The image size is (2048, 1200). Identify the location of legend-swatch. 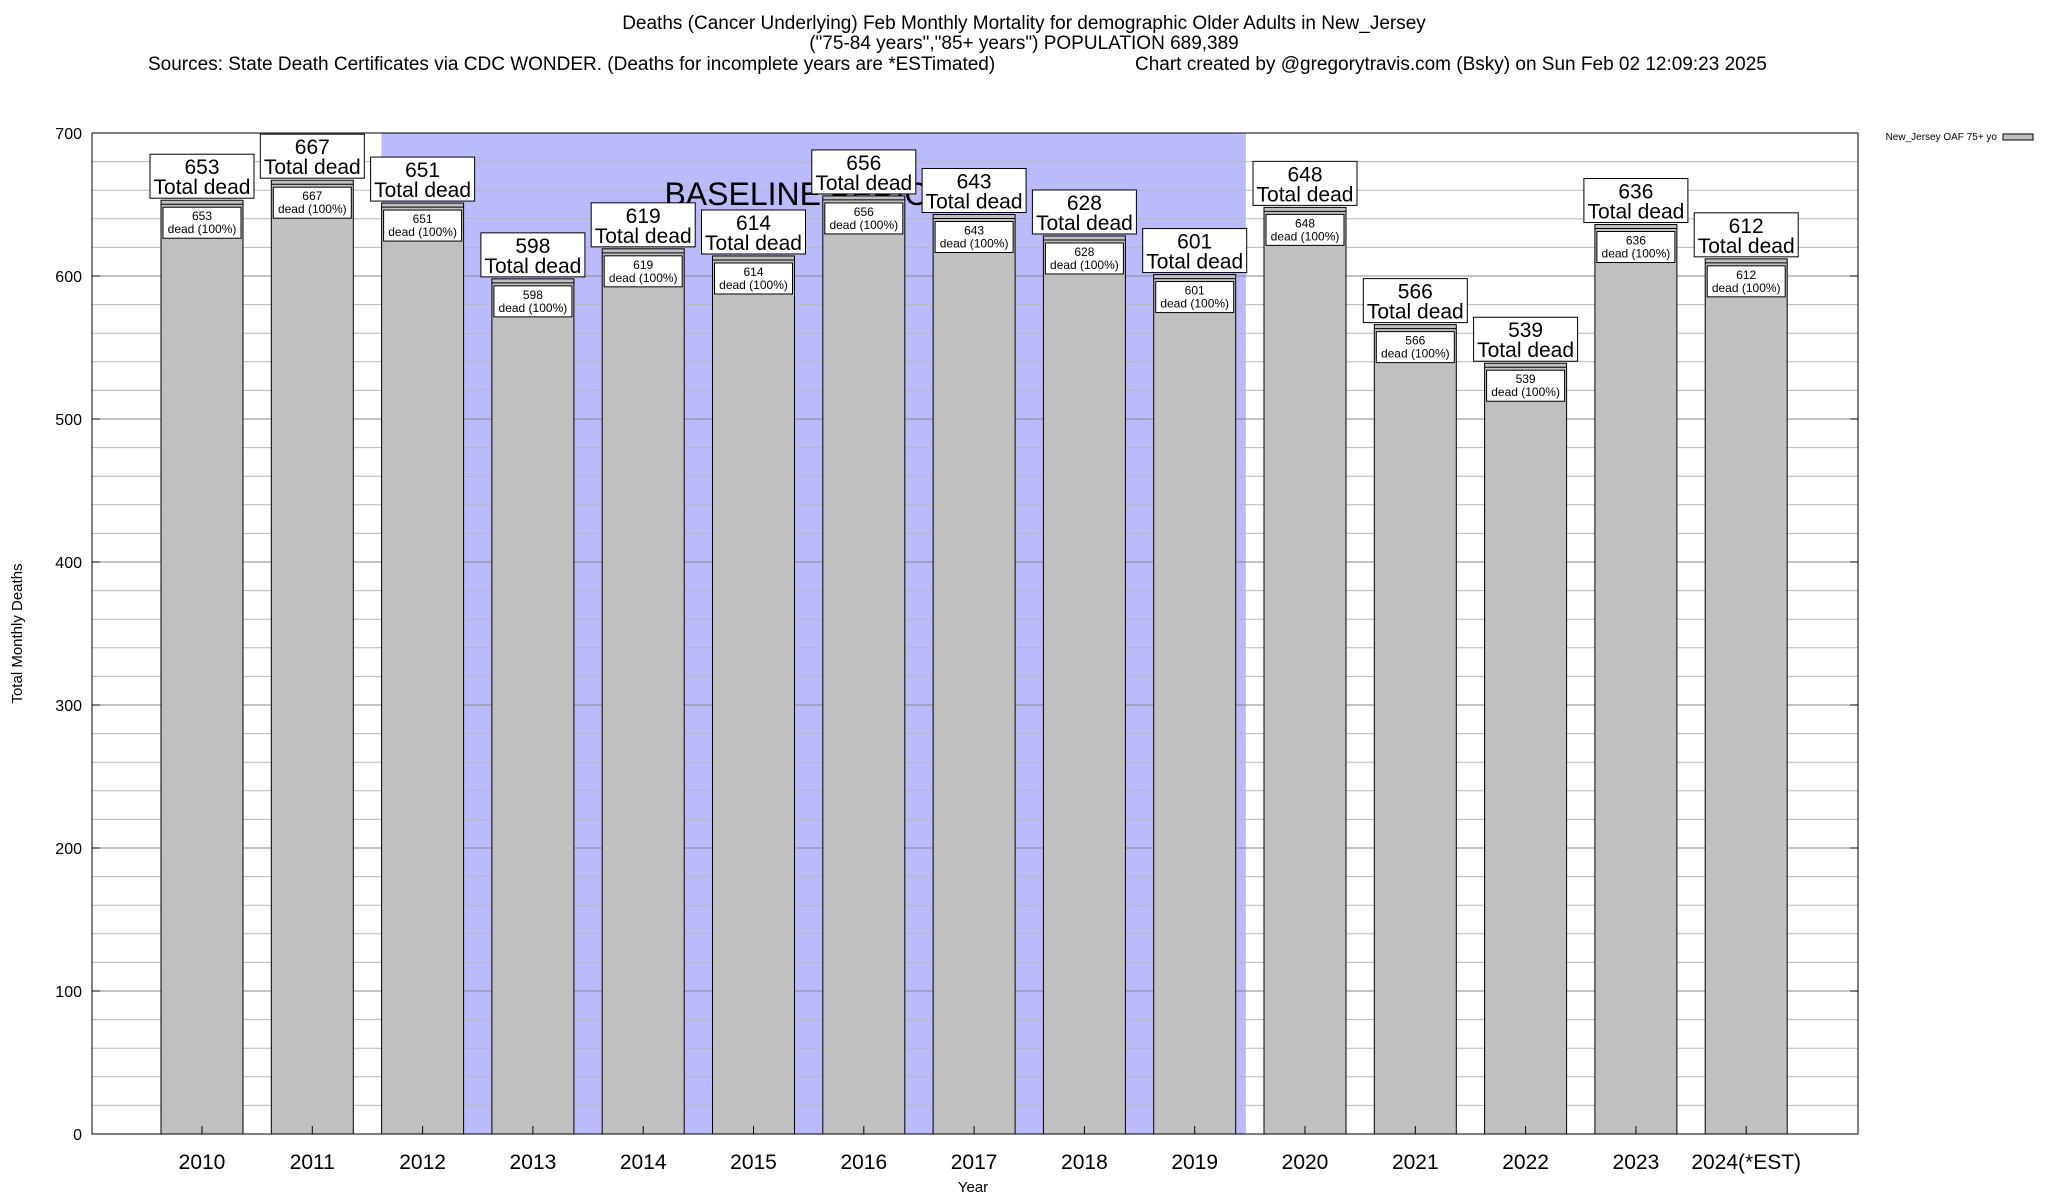
(2018, 137).